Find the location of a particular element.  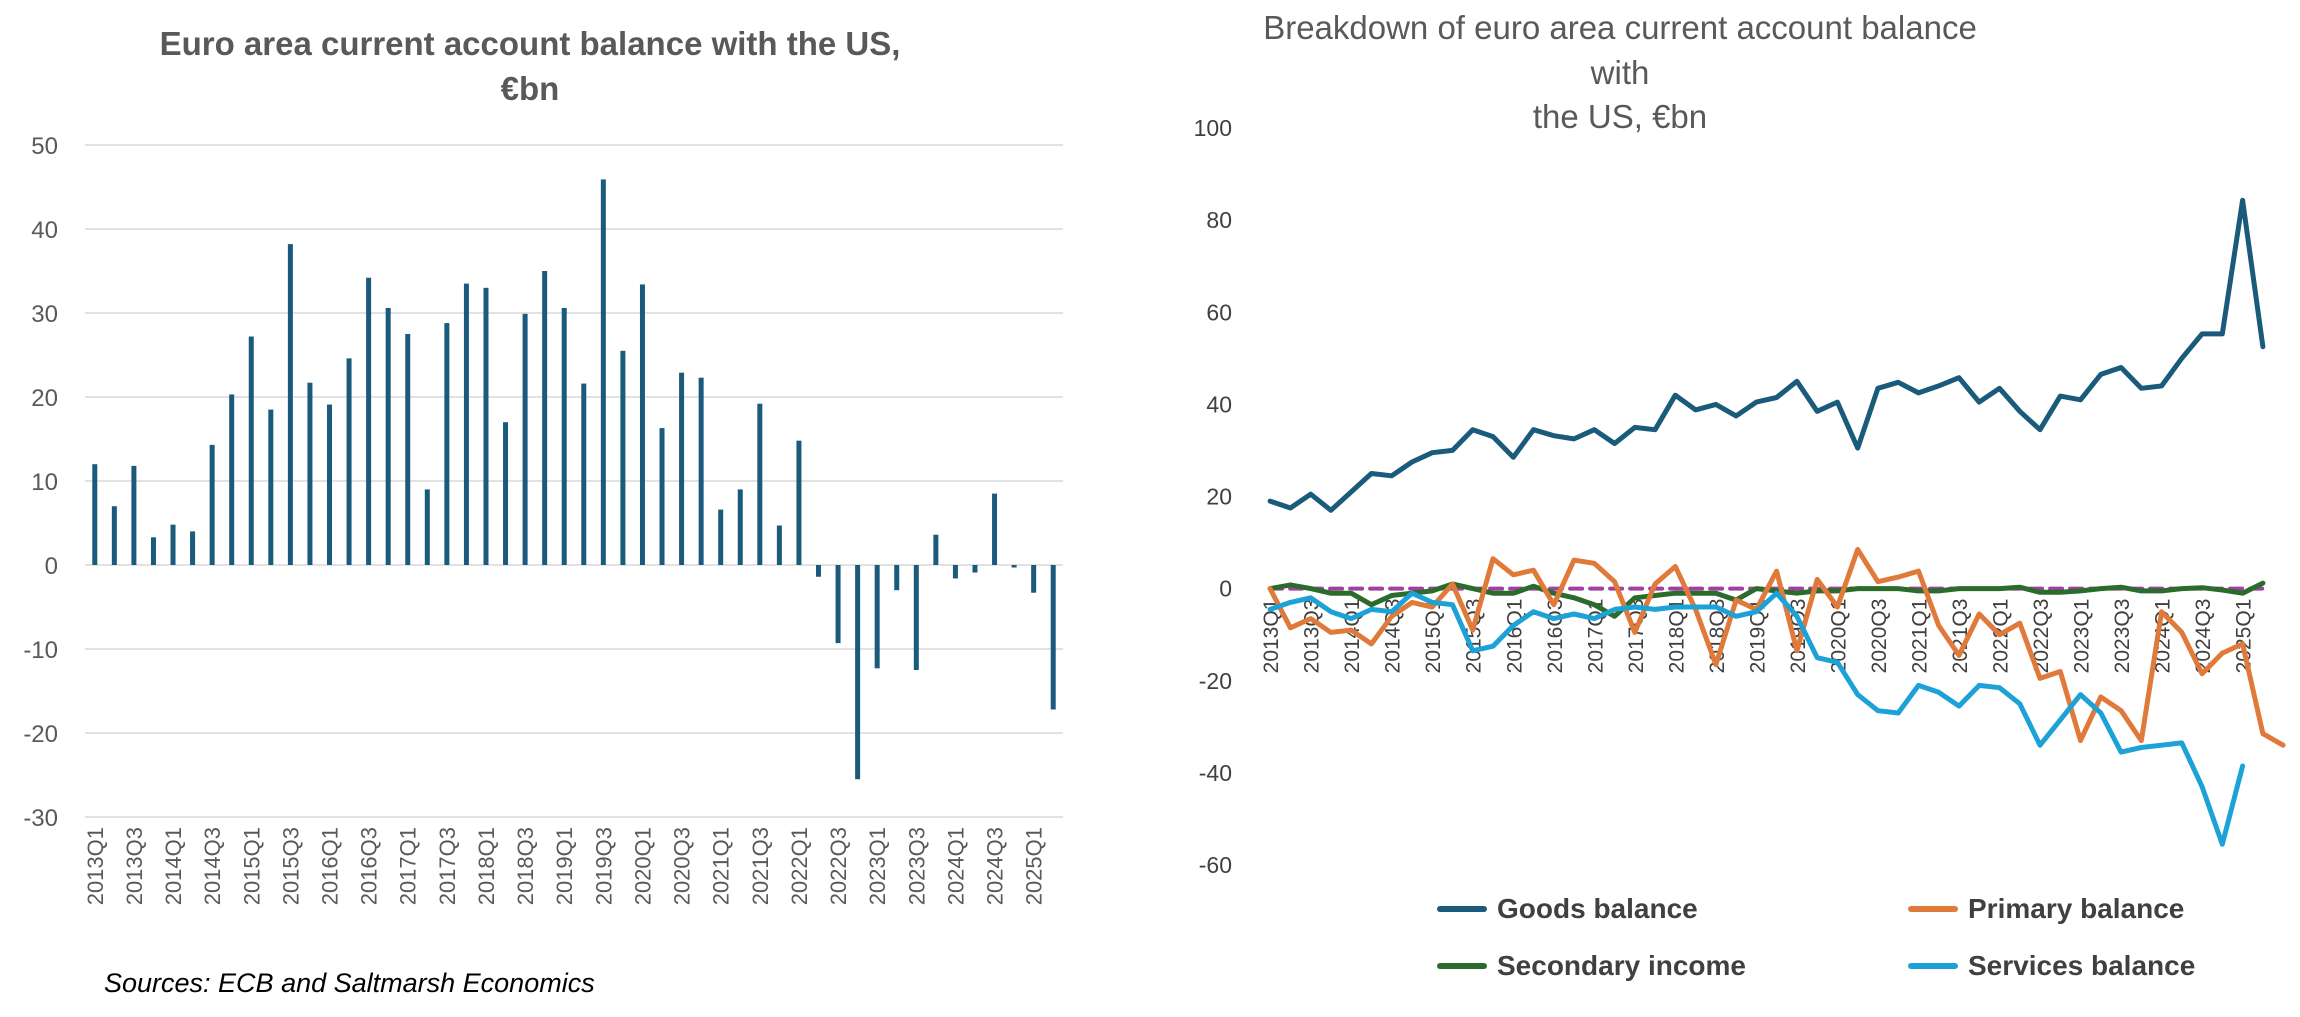

x-tick-label: 2022Q1 is located at coordinates (799, 866).